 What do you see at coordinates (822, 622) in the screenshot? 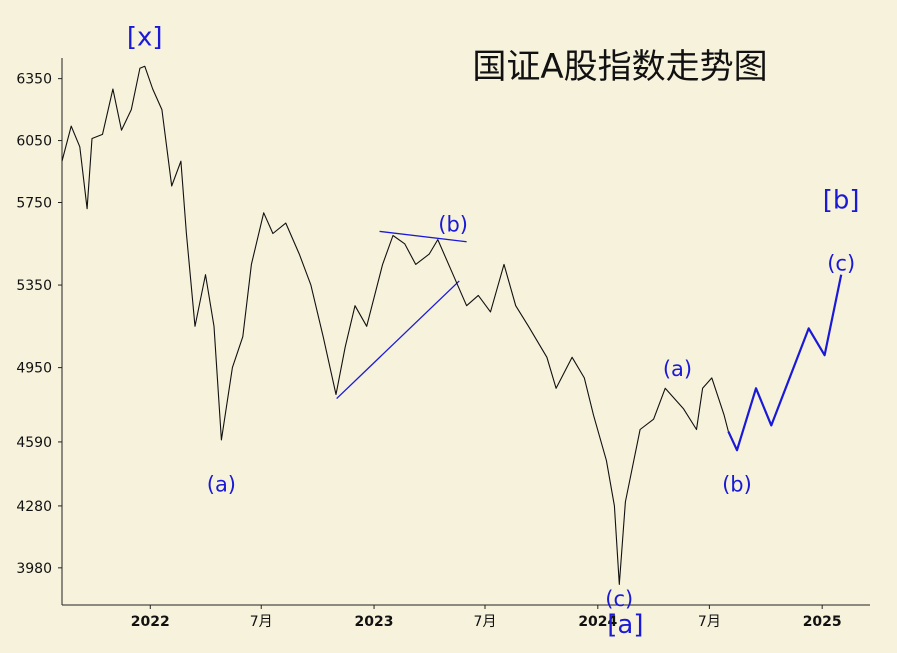
I see `x-tick-label: 2025` at bounding box center [822, 622].